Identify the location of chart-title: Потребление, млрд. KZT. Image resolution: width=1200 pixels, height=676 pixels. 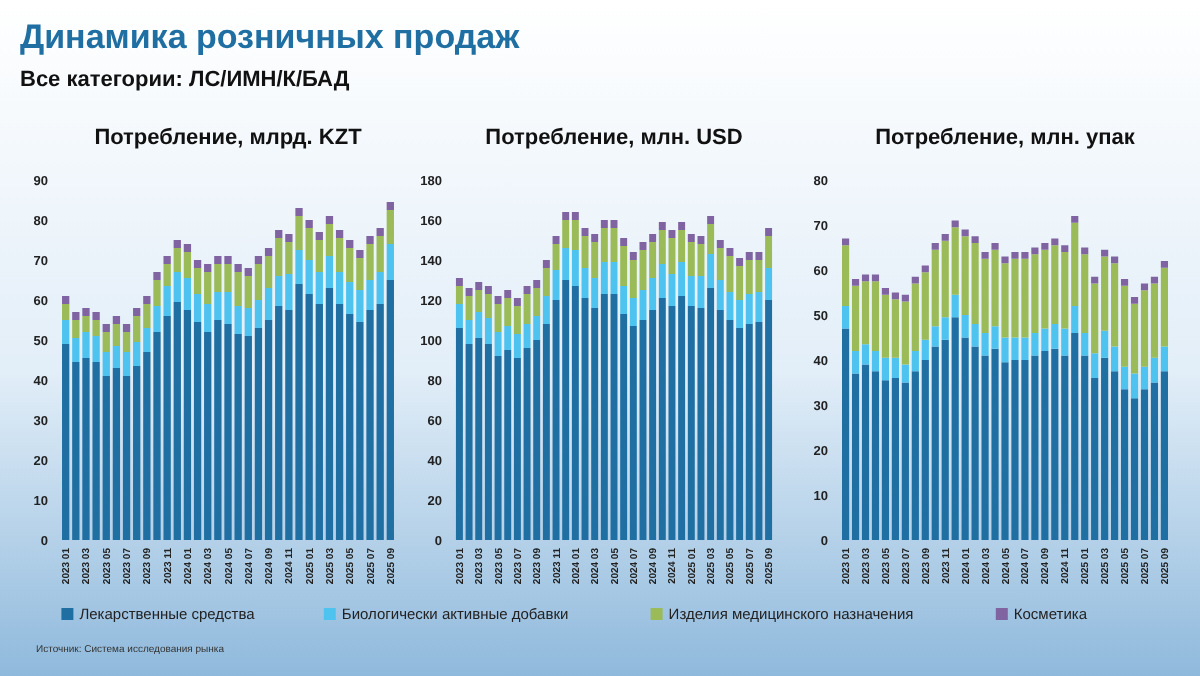
(228, 138).